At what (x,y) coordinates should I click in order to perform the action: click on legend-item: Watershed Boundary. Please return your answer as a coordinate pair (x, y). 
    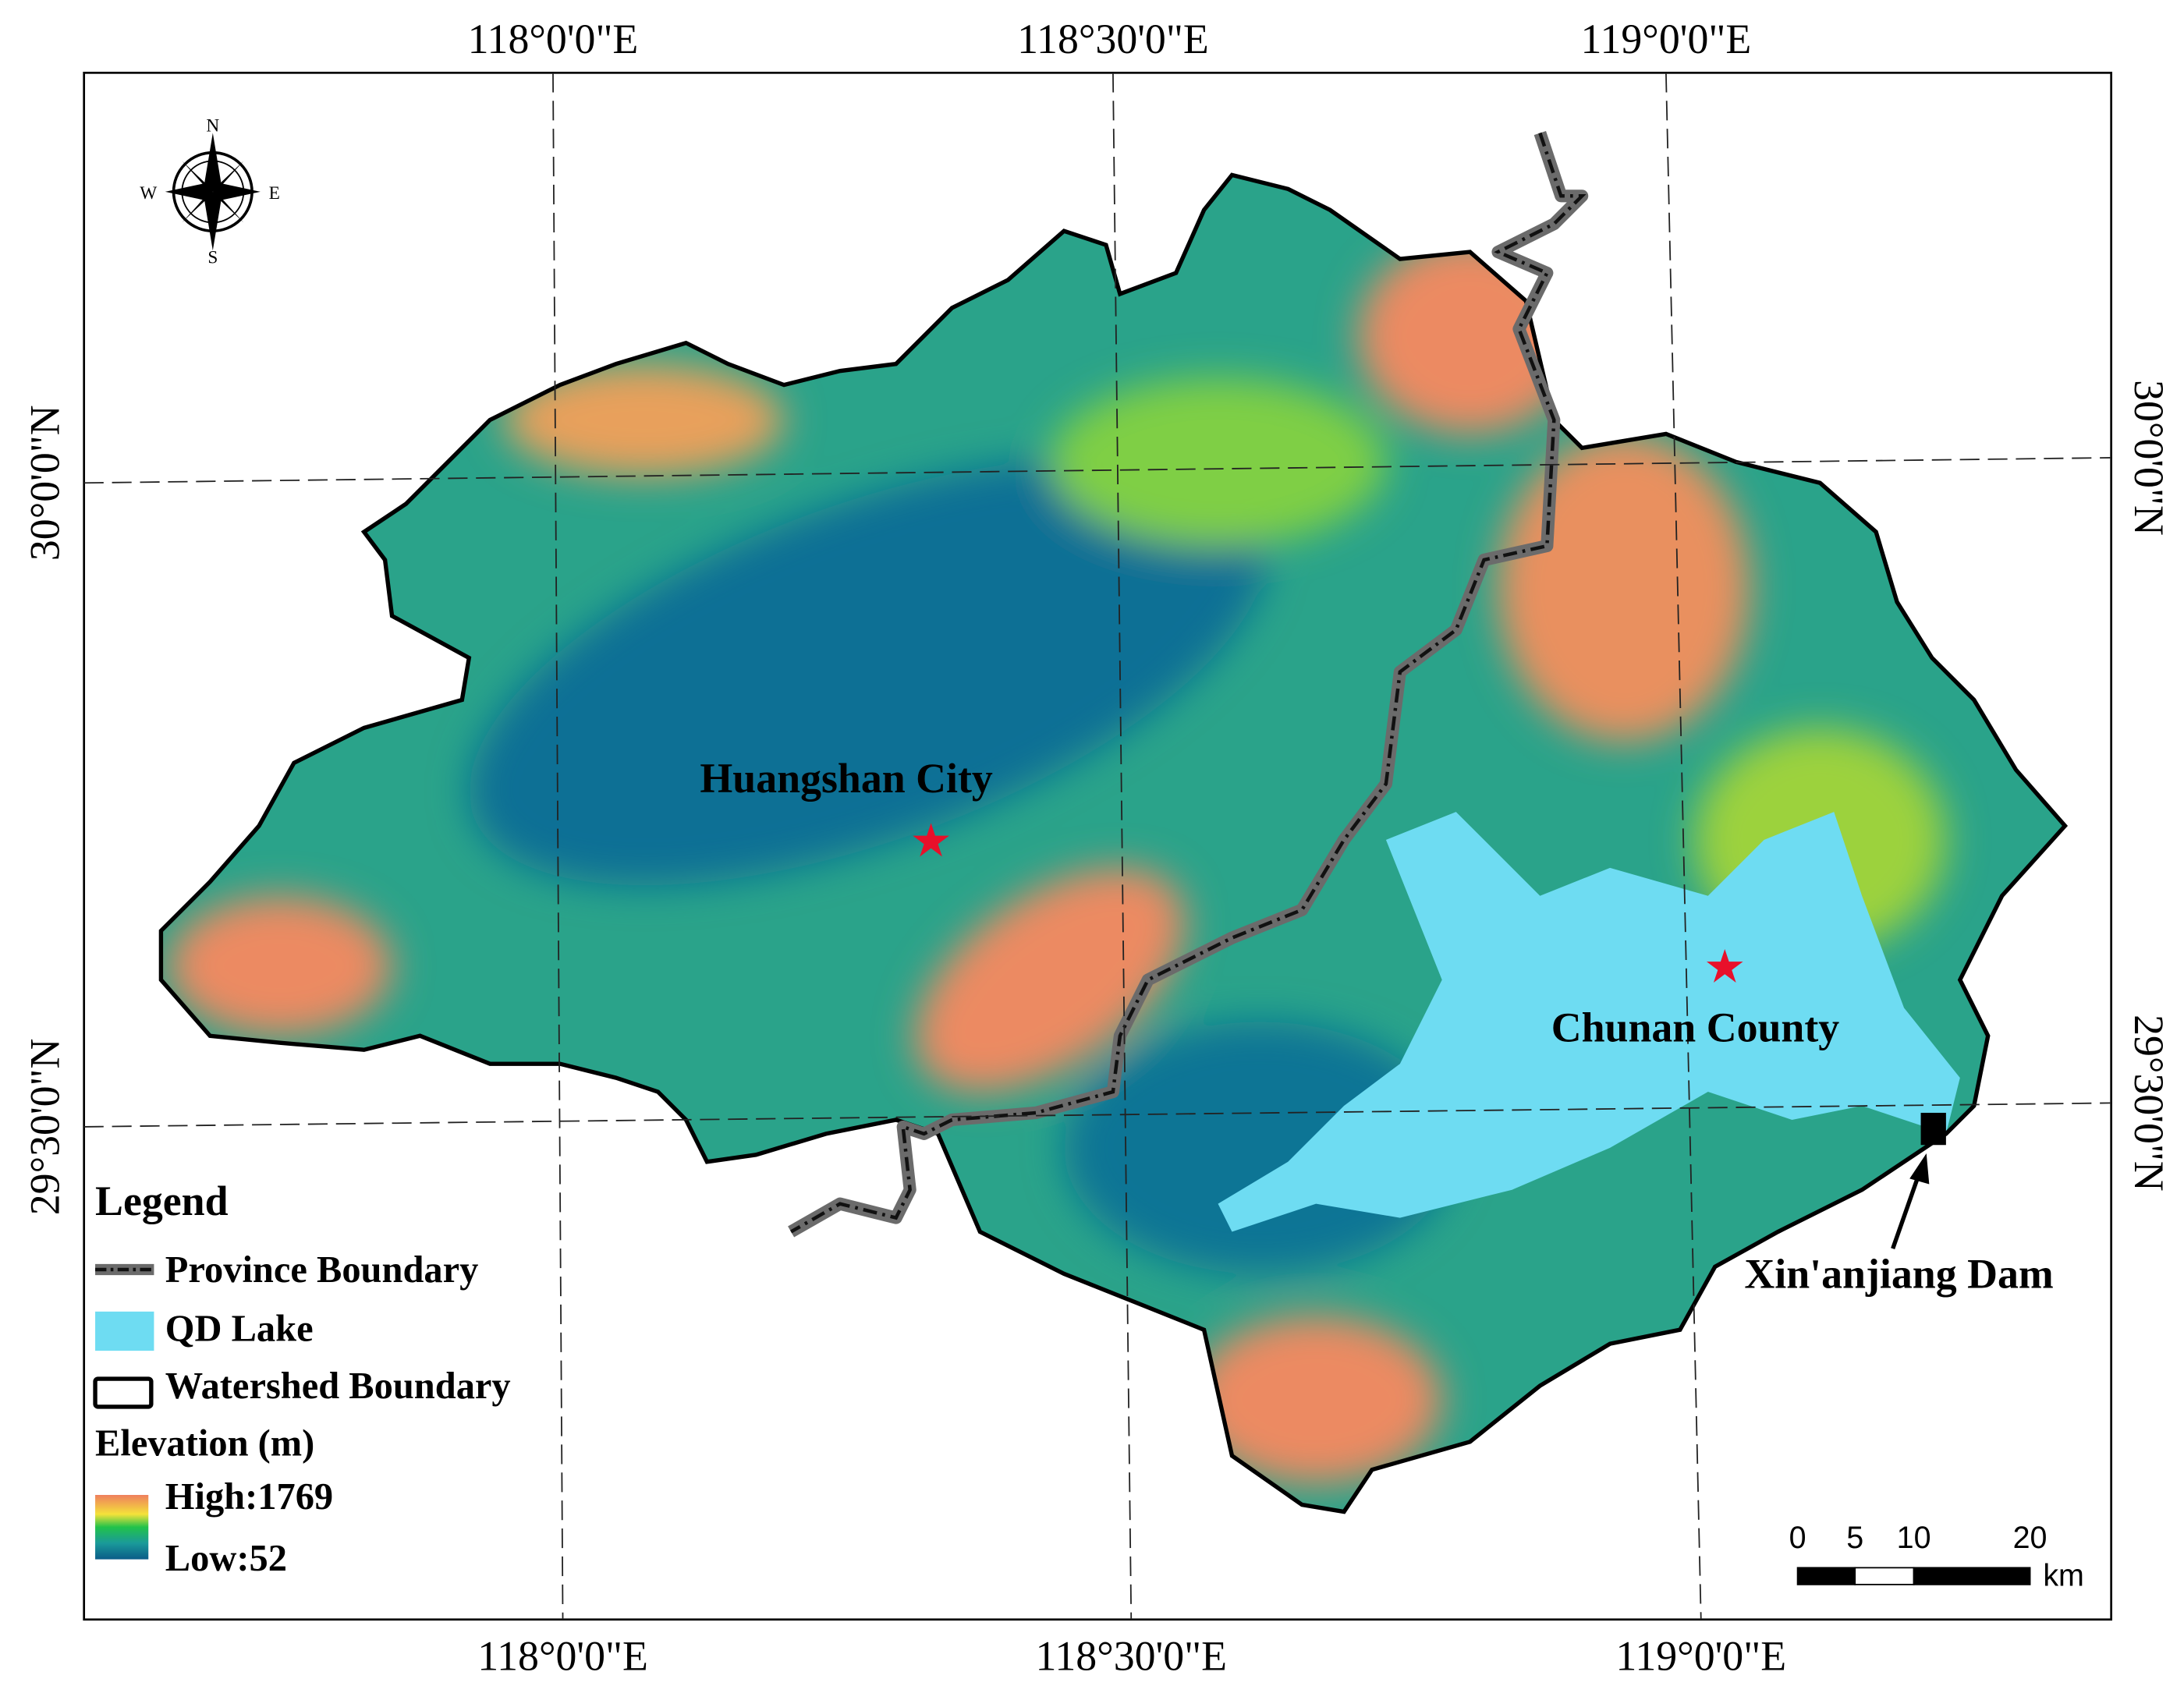
    Looking at the image, I should click on (338, 1386).